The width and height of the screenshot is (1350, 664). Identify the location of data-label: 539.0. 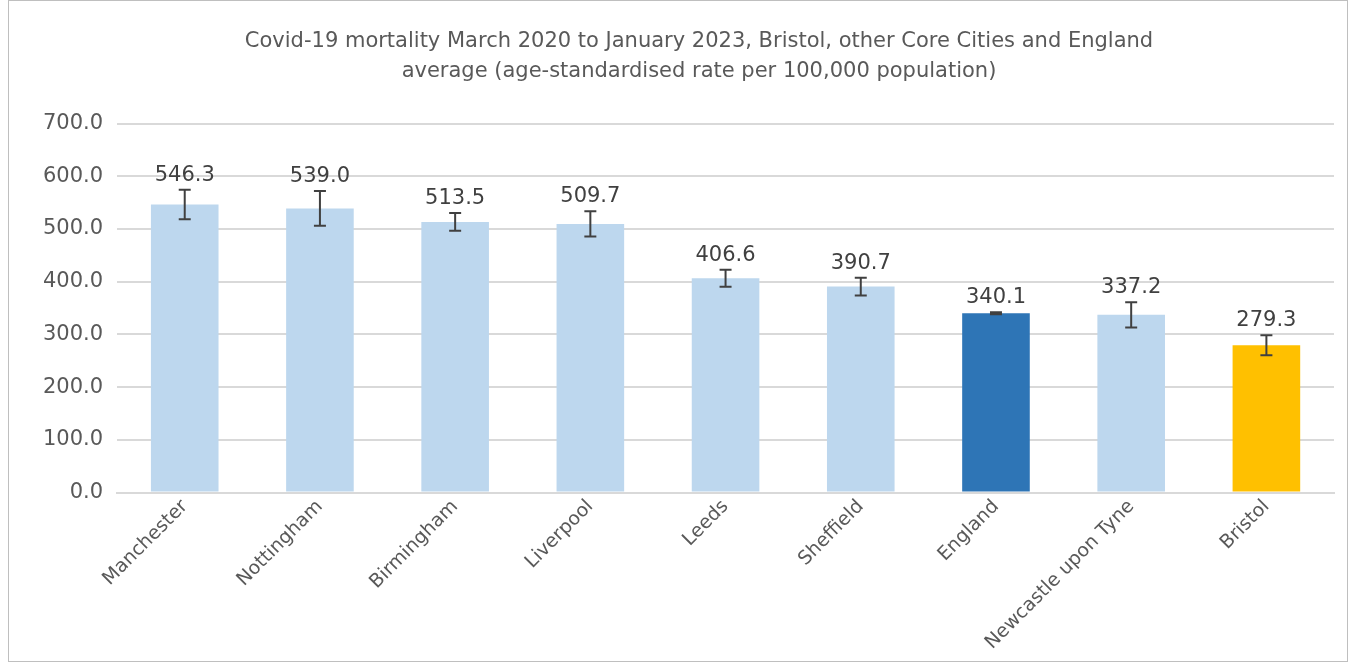
(319, 175).